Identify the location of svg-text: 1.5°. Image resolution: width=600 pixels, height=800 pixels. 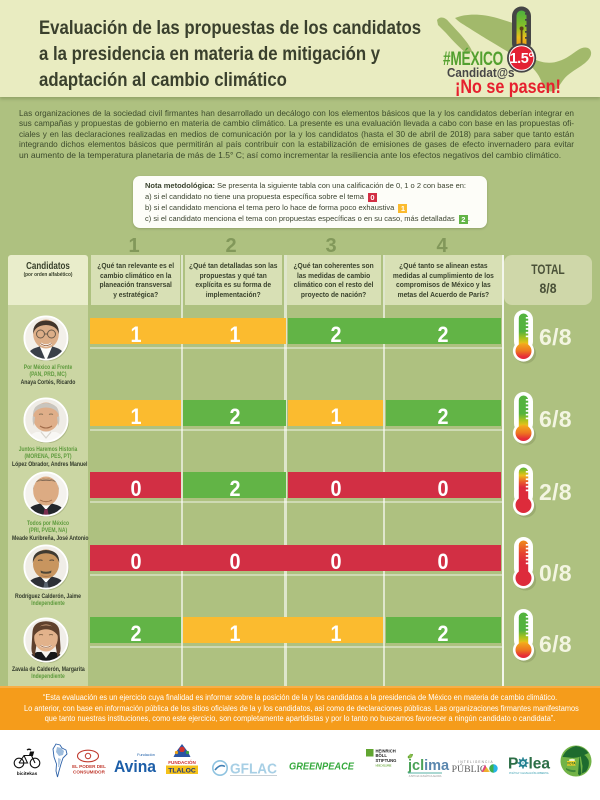
(522, 59).